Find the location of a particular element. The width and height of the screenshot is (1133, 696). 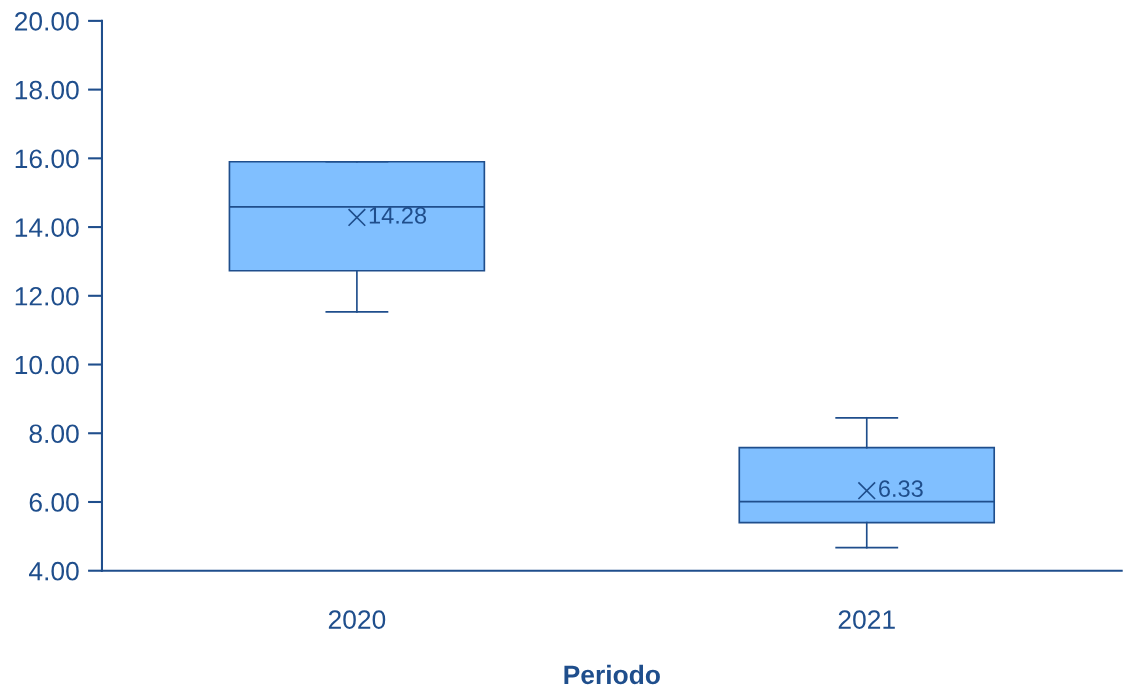

x-tick-label: 2020 is located at coordinates (357, 619).